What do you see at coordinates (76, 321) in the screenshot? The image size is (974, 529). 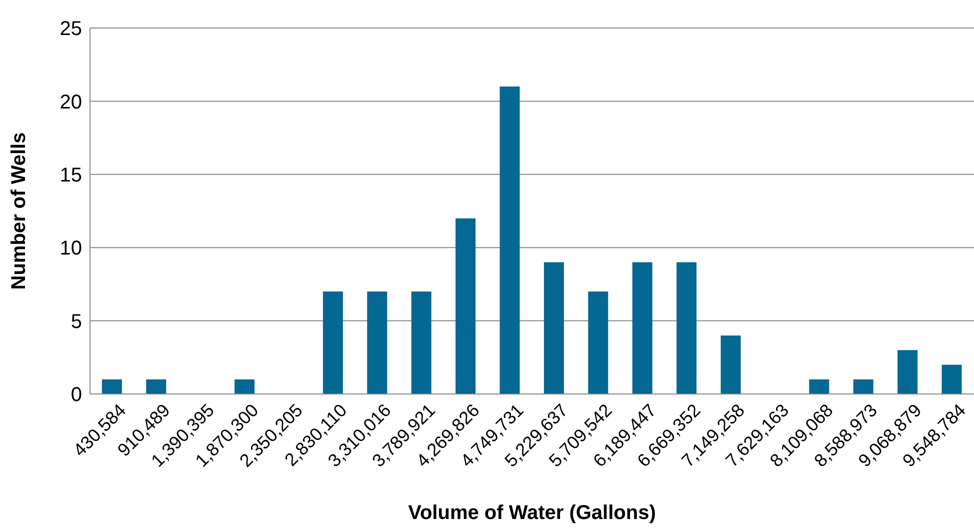 I see `y-tick-label: 5` at bounding box center [76, 321].